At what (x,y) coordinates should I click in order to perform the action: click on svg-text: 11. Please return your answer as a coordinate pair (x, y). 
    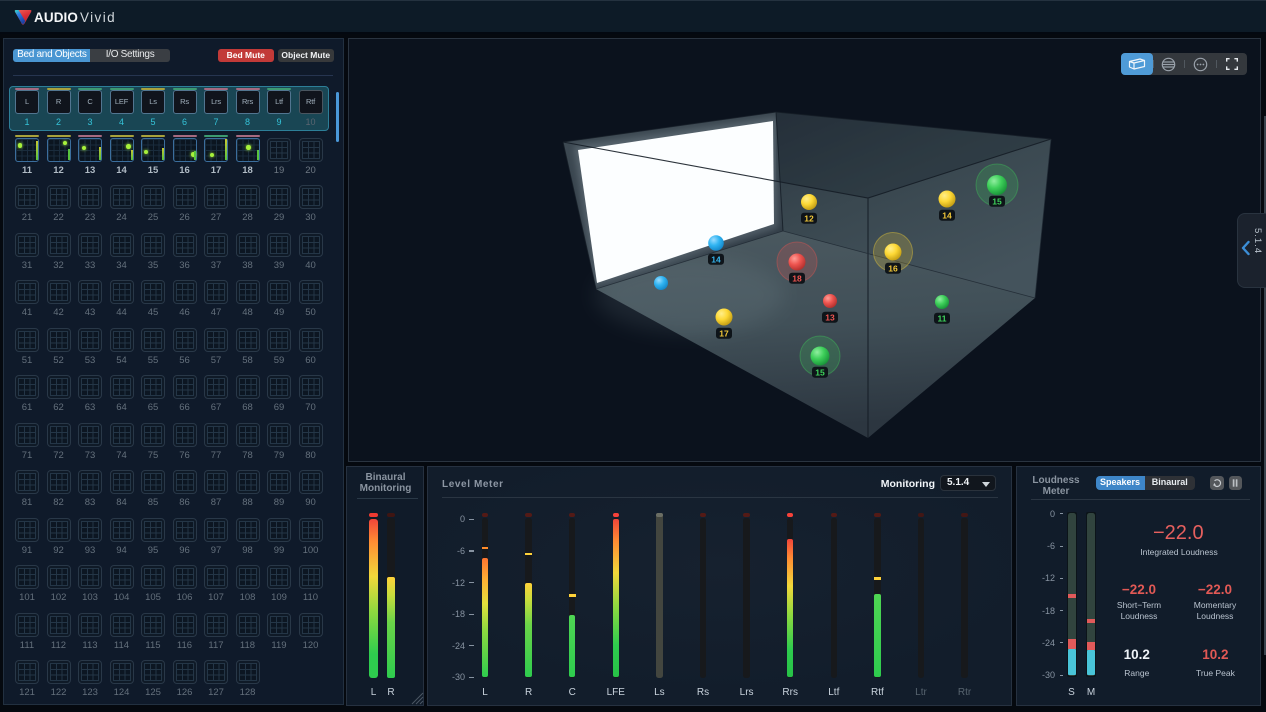
    Looking at the image, I should click on (942, 318).